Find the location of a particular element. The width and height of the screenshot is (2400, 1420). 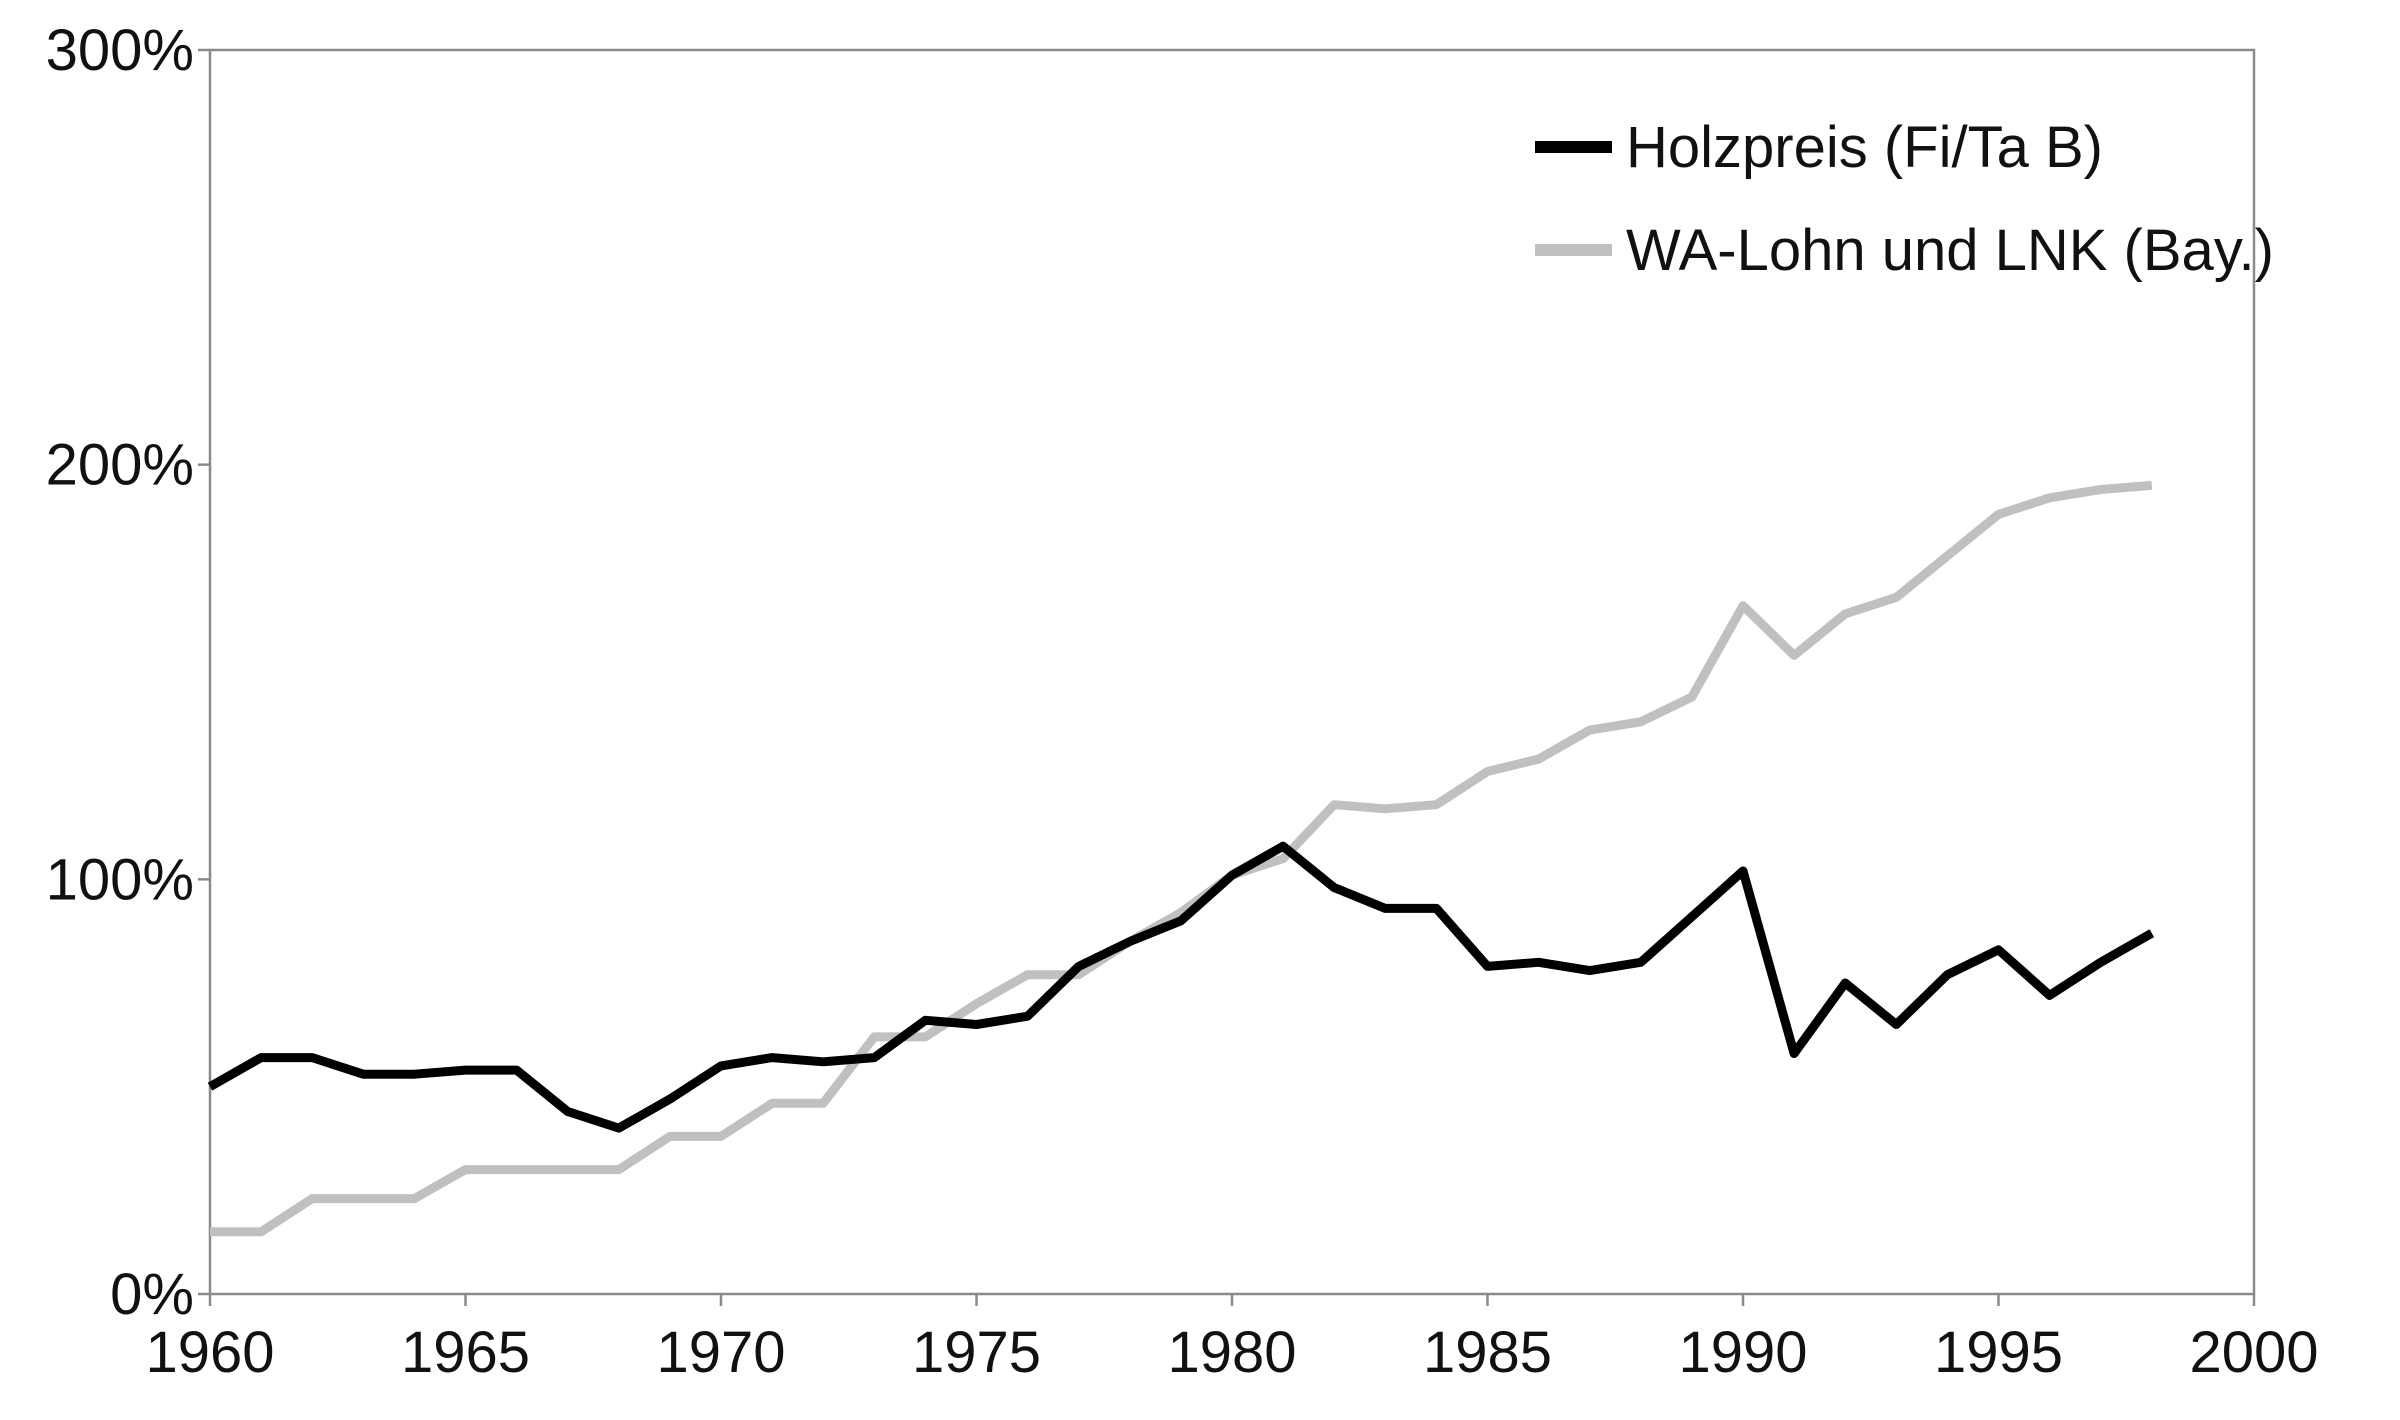

x-tick-label: 1995 is located at coordinates (1998, 1352).